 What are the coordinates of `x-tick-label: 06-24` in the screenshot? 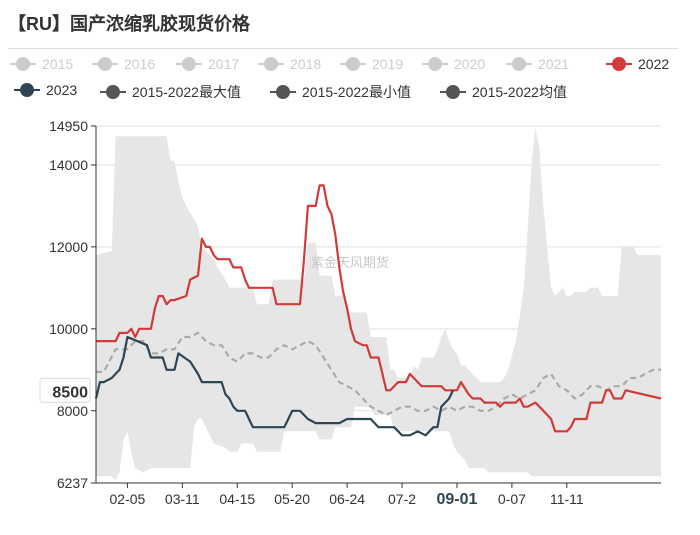 It's located at (347, 499).